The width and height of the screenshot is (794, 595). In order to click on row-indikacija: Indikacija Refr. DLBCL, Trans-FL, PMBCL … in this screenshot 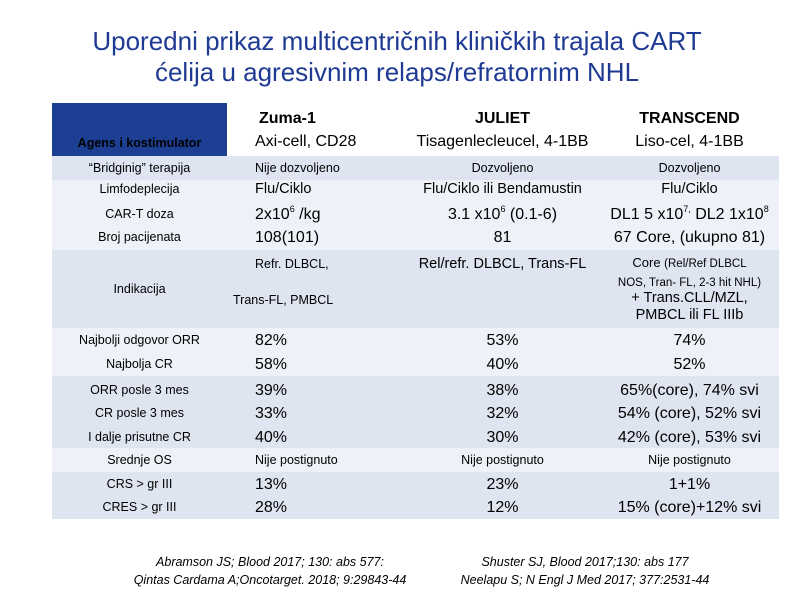, I will do `click(437, 289)`.